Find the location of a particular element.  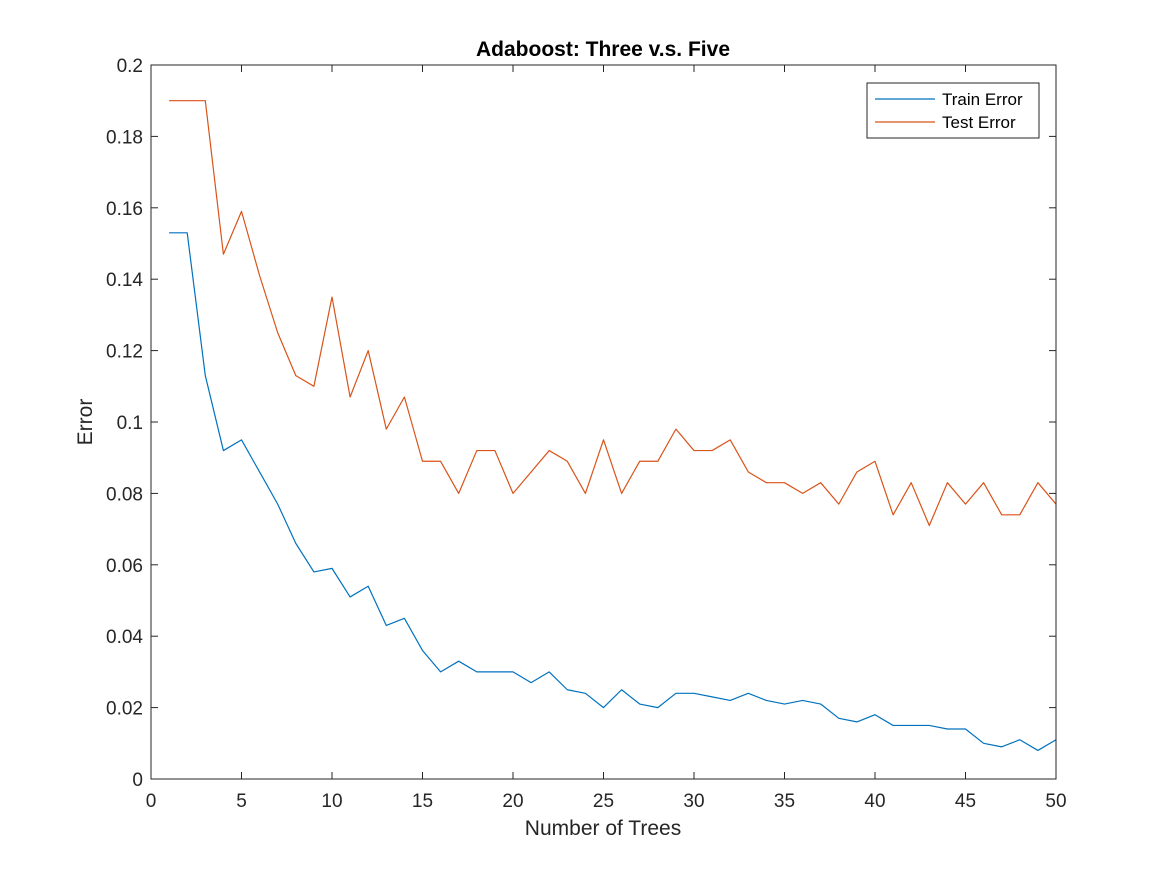

y-tick-label: 0.12 is located at coordinates (124, 352).